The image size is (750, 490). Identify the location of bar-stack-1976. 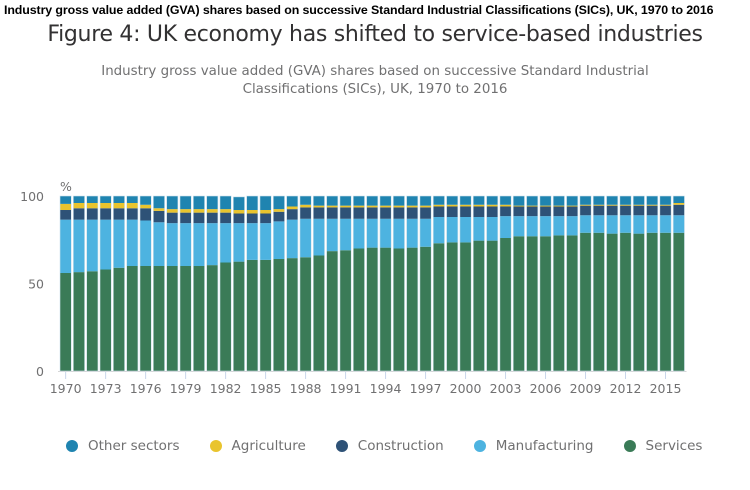
(145, 283).